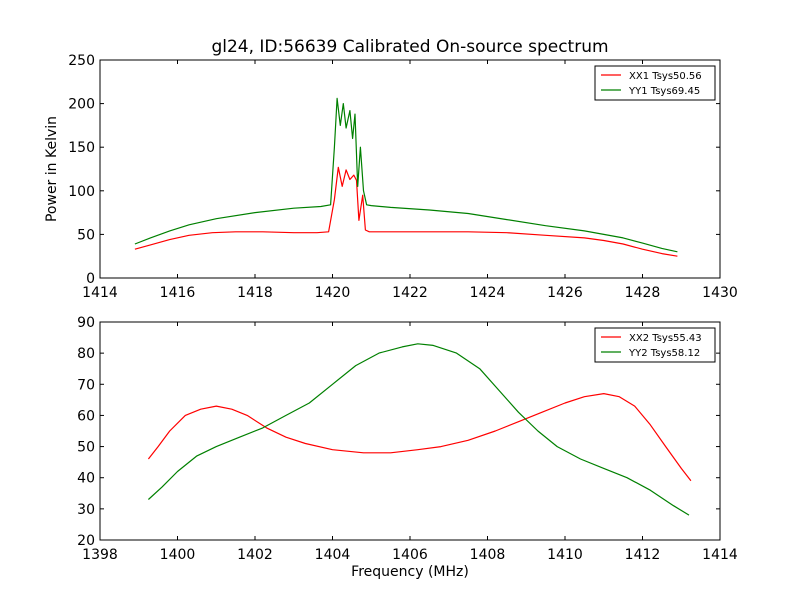 The height and width of the screenshot is (600, 800). What do you see at coordinates (81, 192) in the screenshot?
I see `y-tick-label-0-2: 100` at bounding box center [81, 192].